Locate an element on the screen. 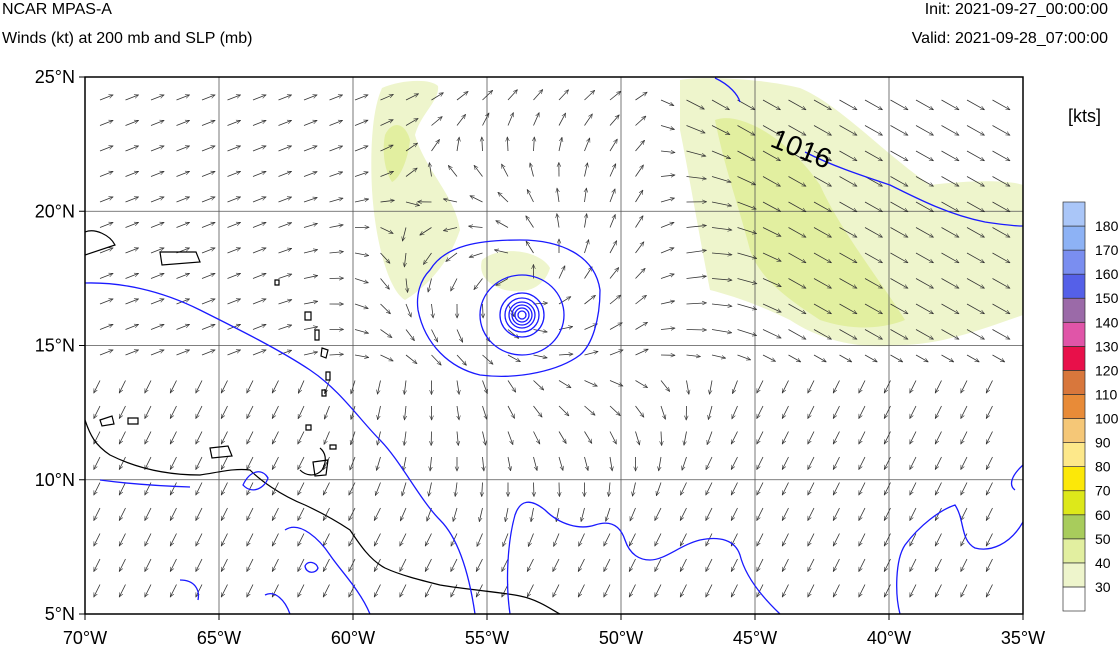  colorbar-label: 50 is located at coordinates (1103, 539).